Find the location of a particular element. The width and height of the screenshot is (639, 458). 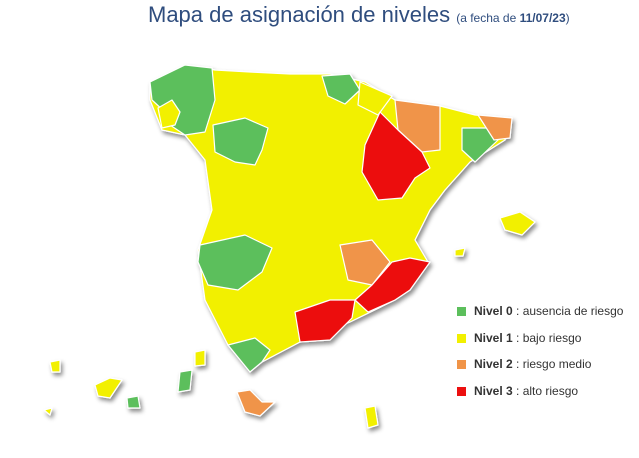

subtitle-date: 11/07/23 is located at coordinates (542, 18).